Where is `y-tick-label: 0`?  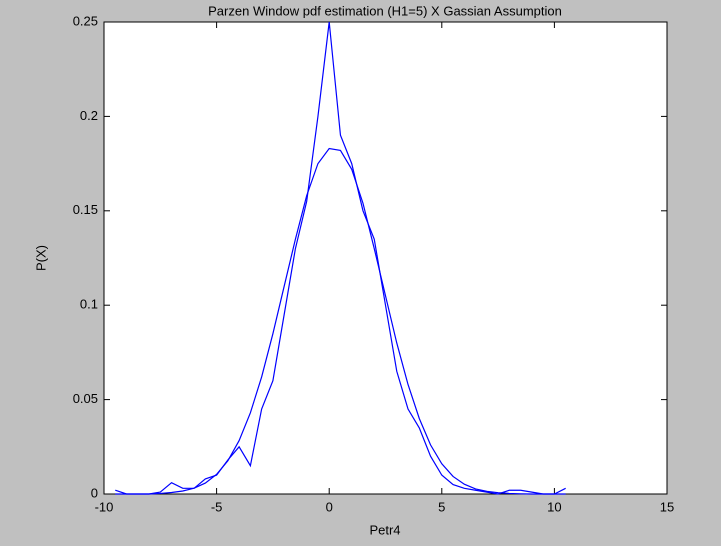
y-tick-label: 0 is located at coordinates (94, 492).